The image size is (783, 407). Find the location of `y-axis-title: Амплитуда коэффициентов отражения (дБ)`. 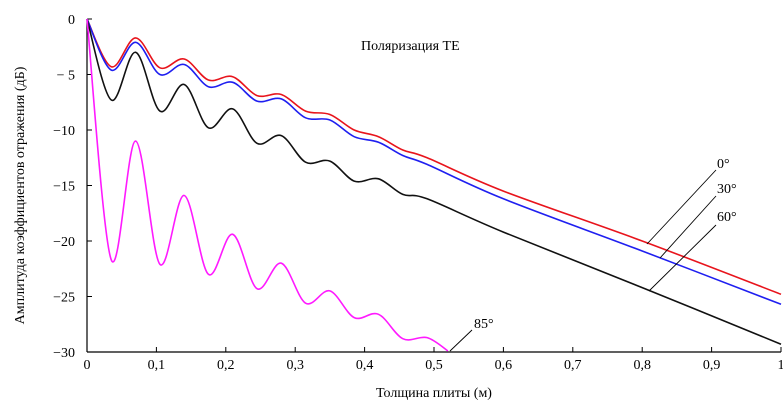

y-axis-title: Амплитуда коэффициентов отражения (дБ) is located at coordinates (20, 195).